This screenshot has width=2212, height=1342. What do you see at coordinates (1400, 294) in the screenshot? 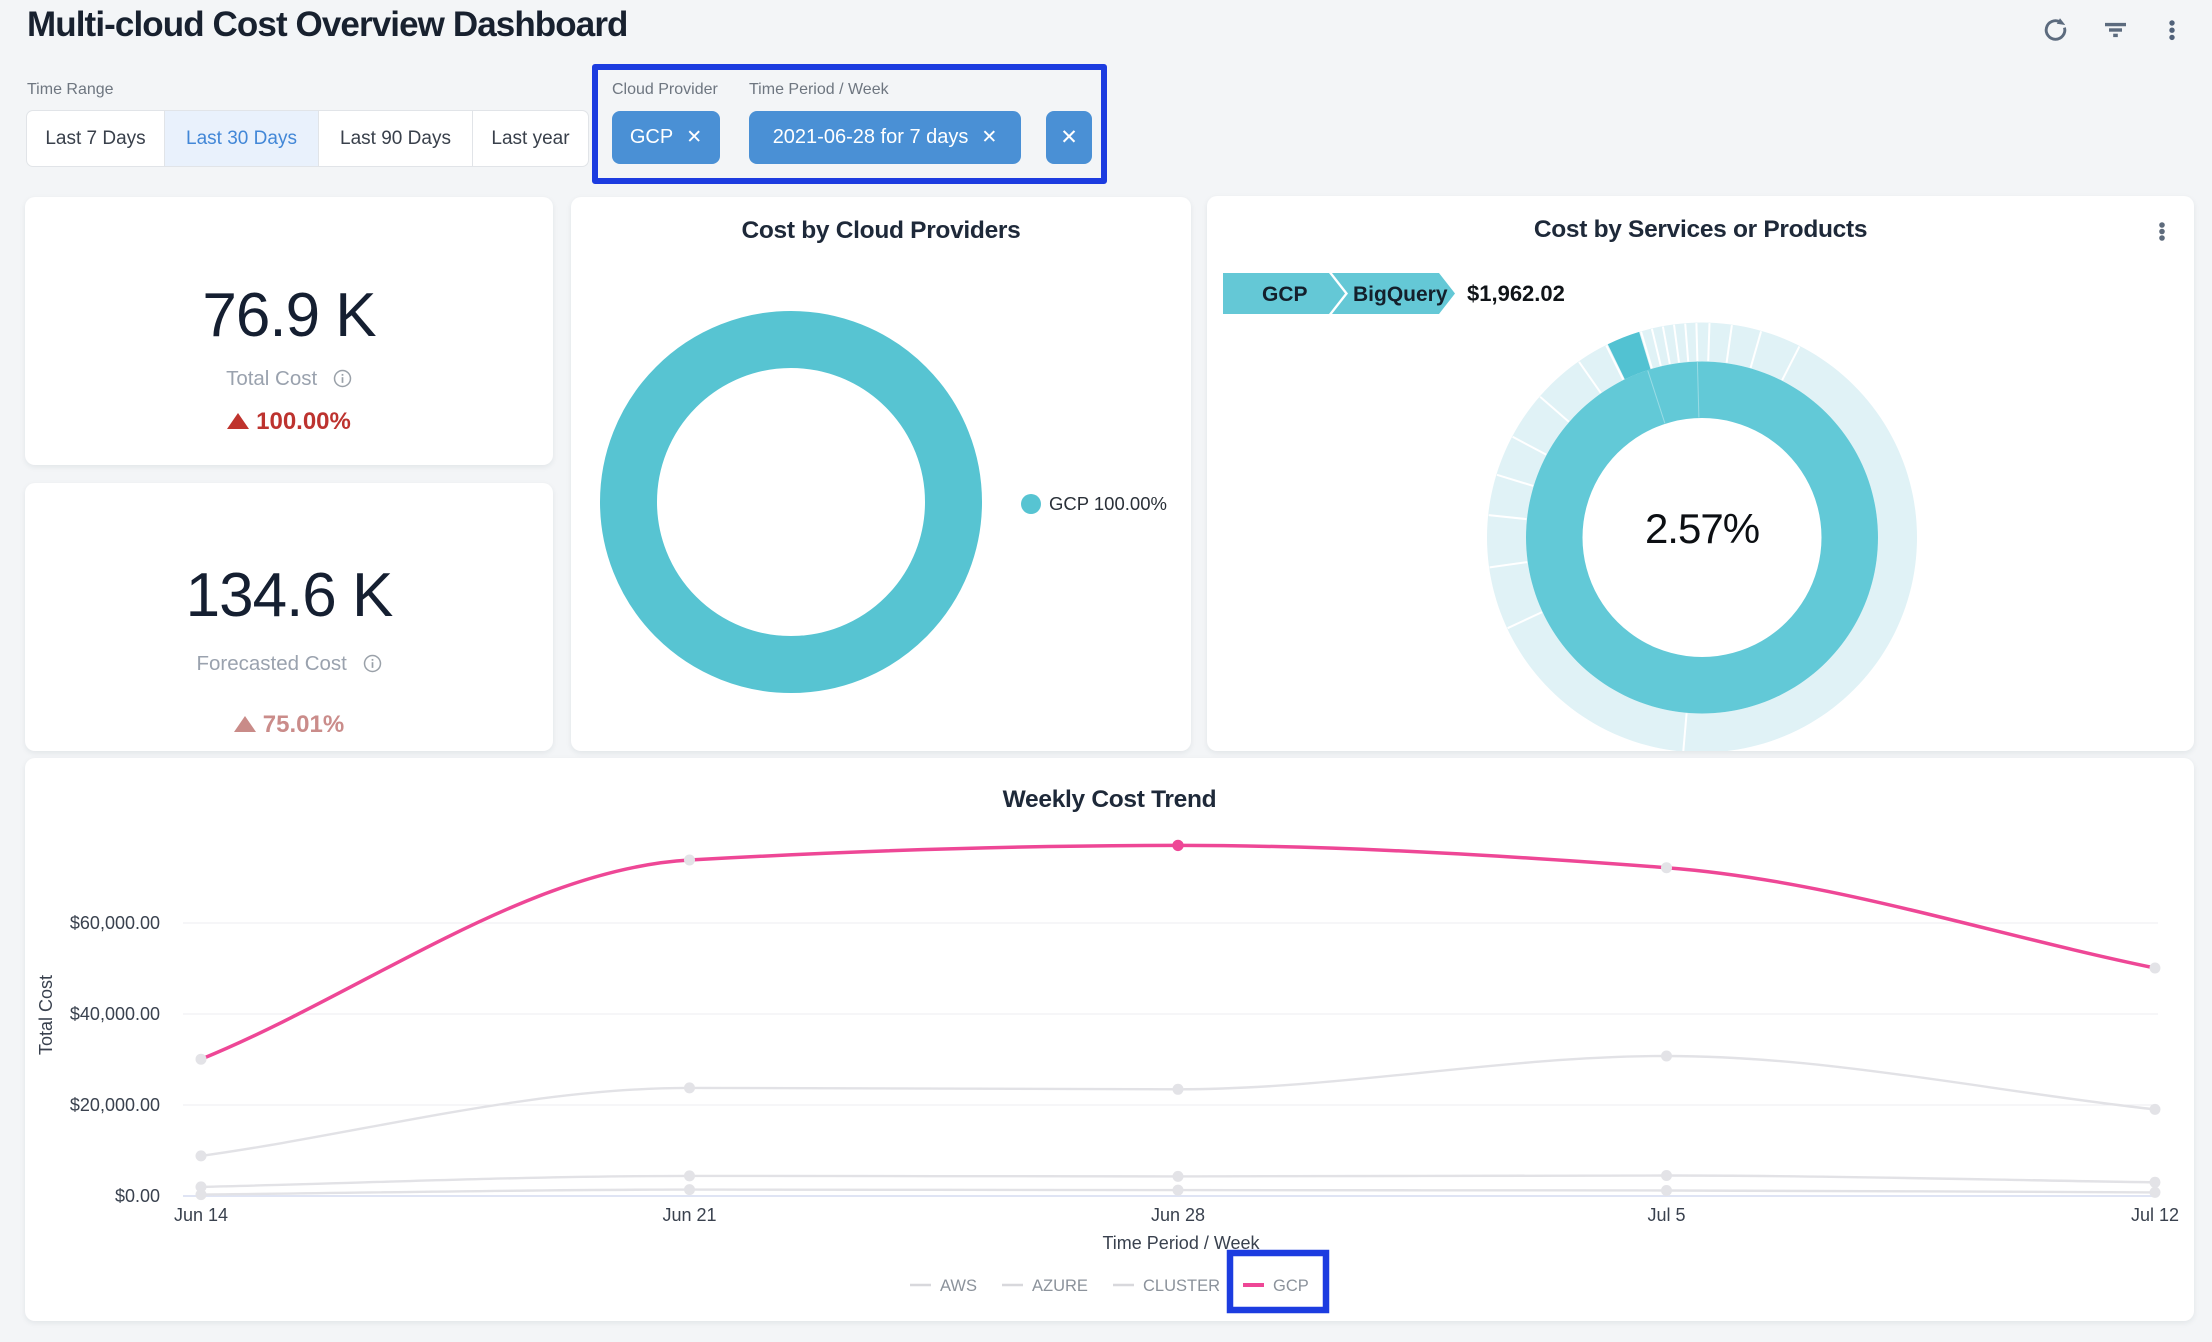
I see `svg-text: BigQuery` at bounding box center [1400, 294].